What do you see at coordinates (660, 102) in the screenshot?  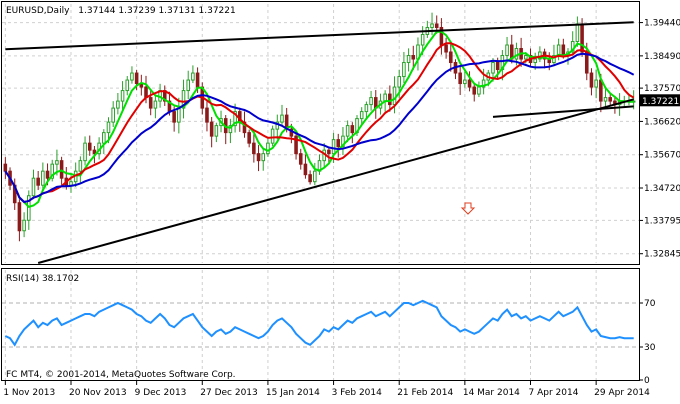 I see `current-price-label: 1.37221` at bounding box center [660, 102].